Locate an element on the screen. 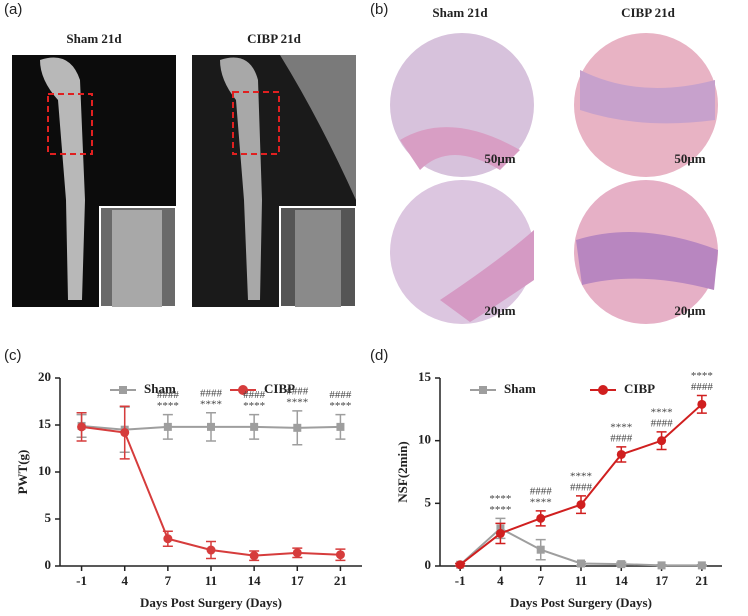 This screenshot has height=616, width=748. column-title: Sham 21d is located at coordinates (460, 12).